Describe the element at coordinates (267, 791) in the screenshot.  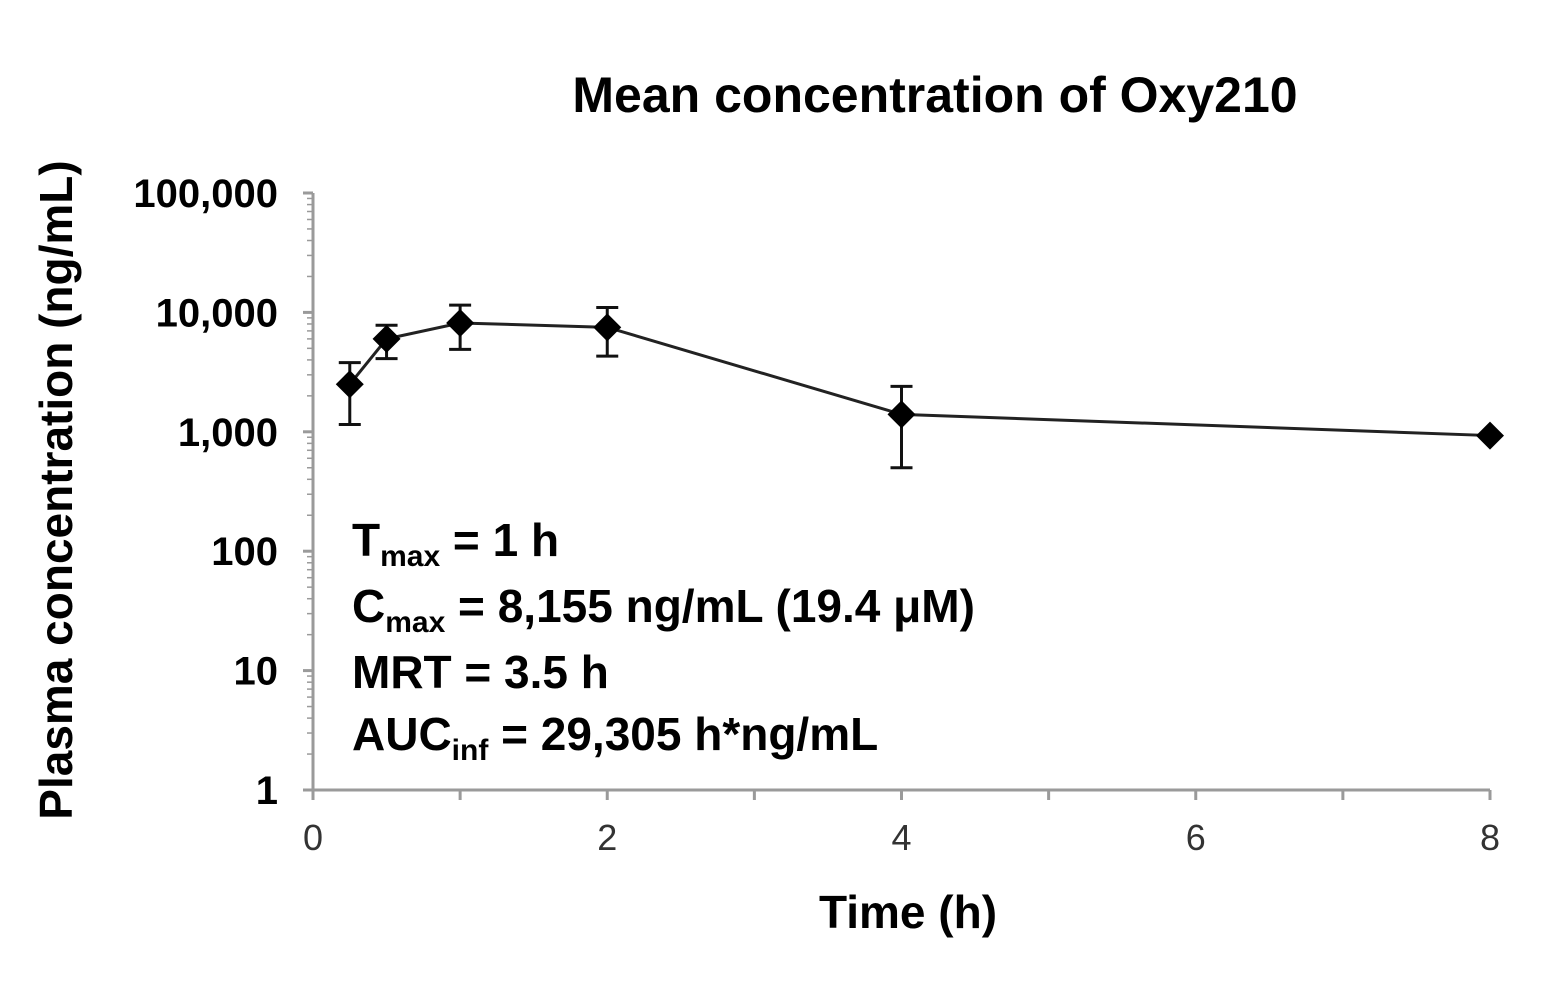
I see `y-tick-label: 1` at that location.